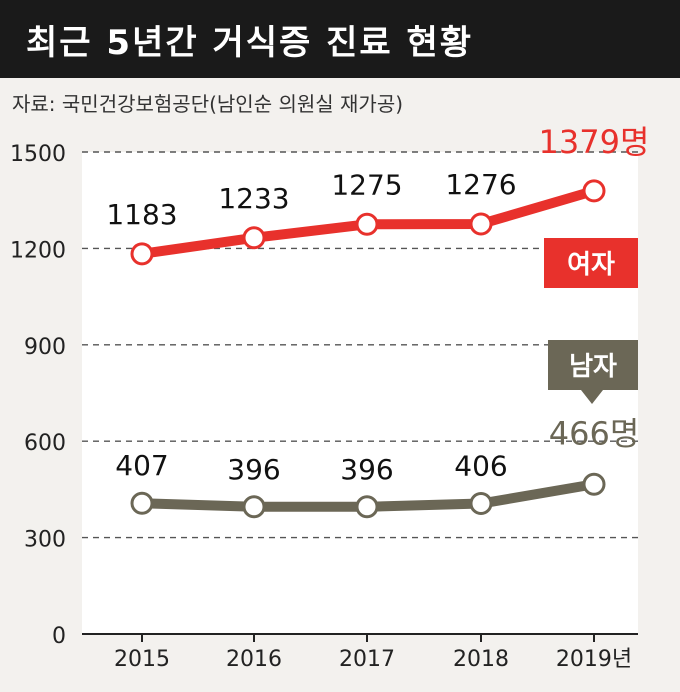 The height and width of the screenshot is (692, 680). Describe the element at coordinates (141, 465) in the screenshot. I see `data-label: 407` at that location.